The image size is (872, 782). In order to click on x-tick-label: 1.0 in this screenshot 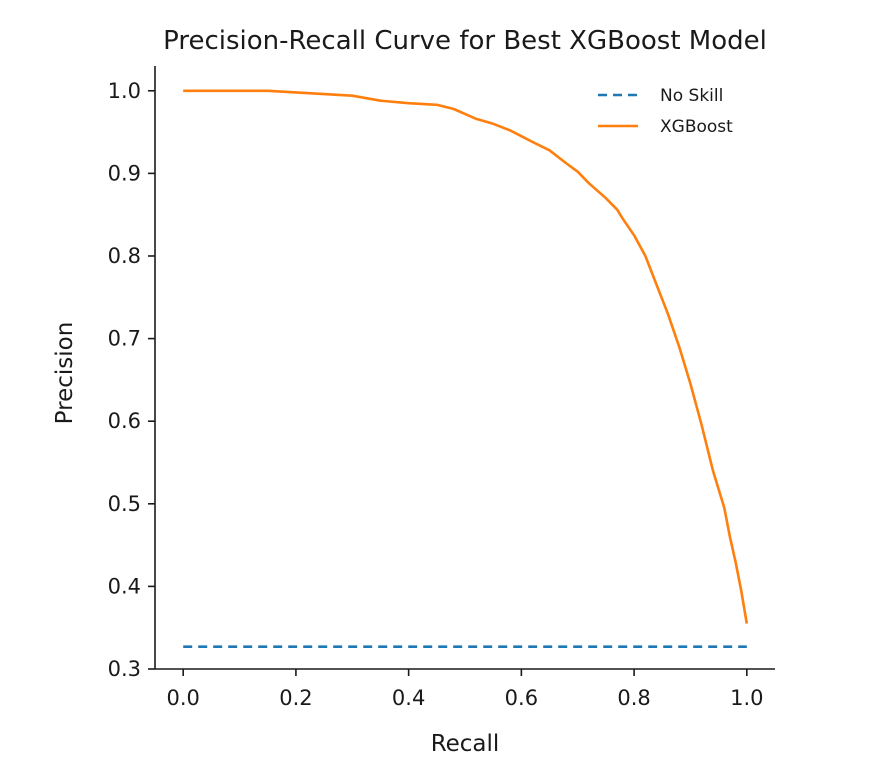, I will do `click(746, 698)`.